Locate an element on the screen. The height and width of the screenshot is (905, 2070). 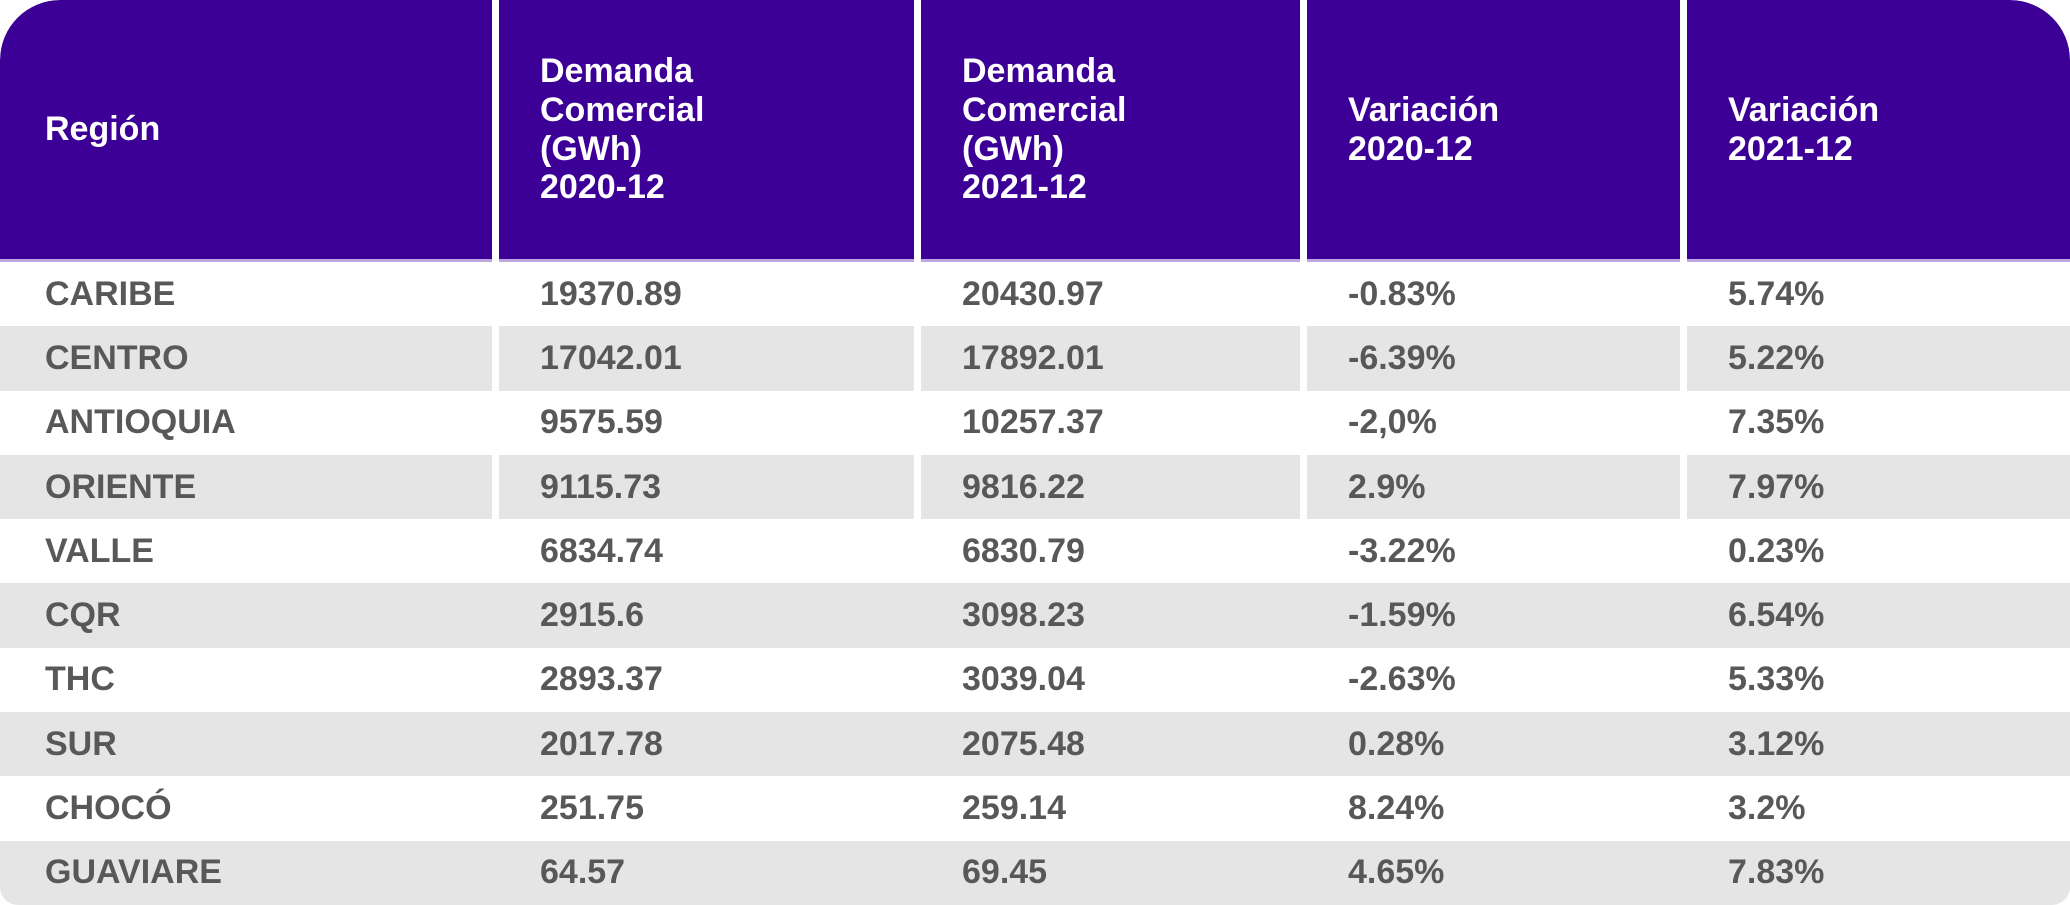
table-row: THC 2893.37 3039.04 -2.63% 5.33% is located at coordinates (1035, 680).